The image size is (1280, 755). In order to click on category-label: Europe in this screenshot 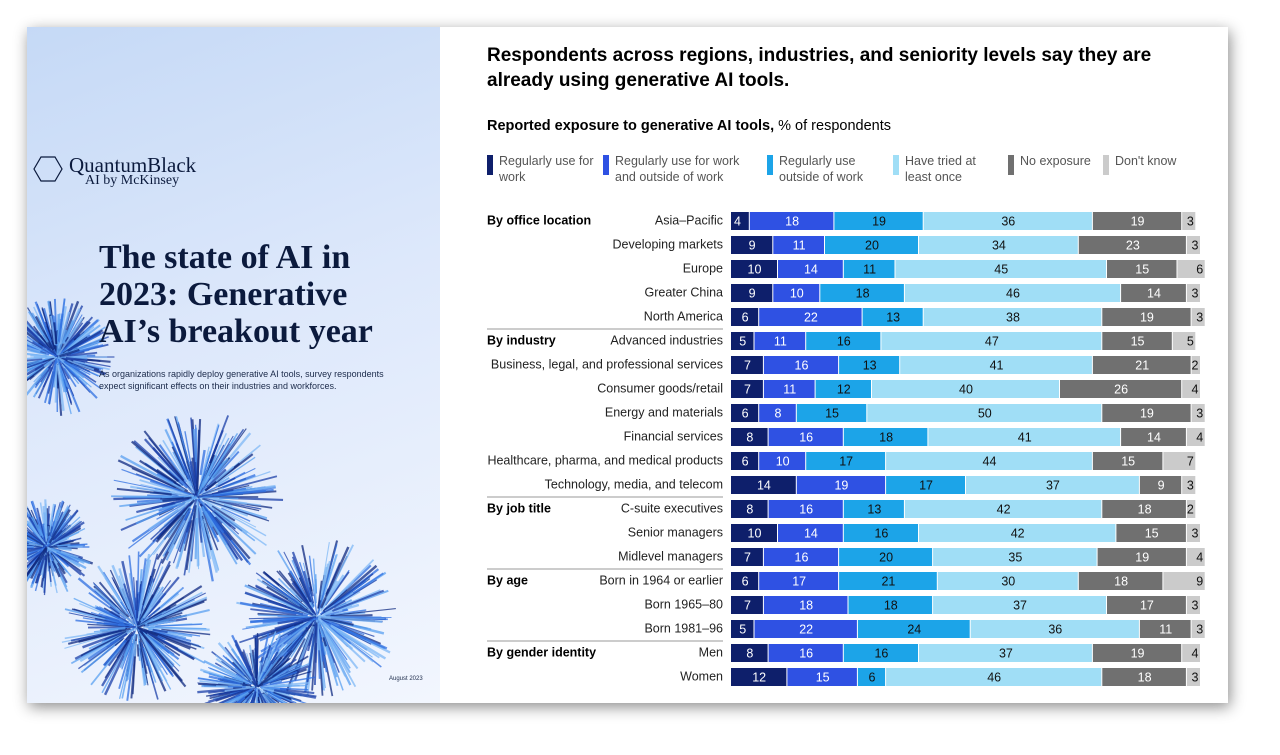, I will do `click(703, 268)`.